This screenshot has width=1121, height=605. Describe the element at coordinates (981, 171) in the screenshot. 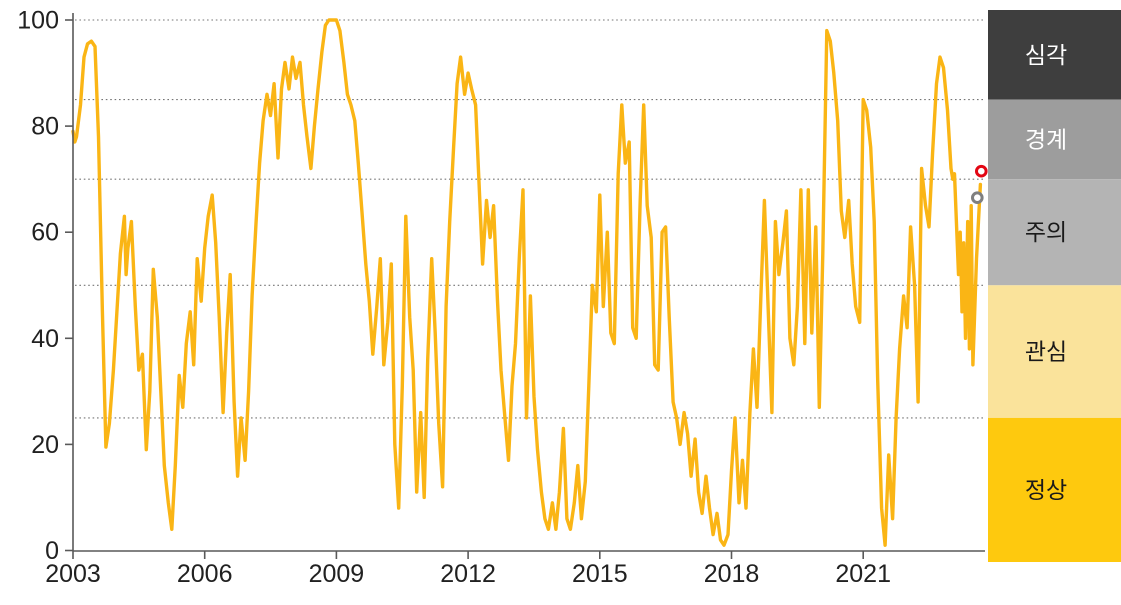

I see `marker-latest-value` at that location.